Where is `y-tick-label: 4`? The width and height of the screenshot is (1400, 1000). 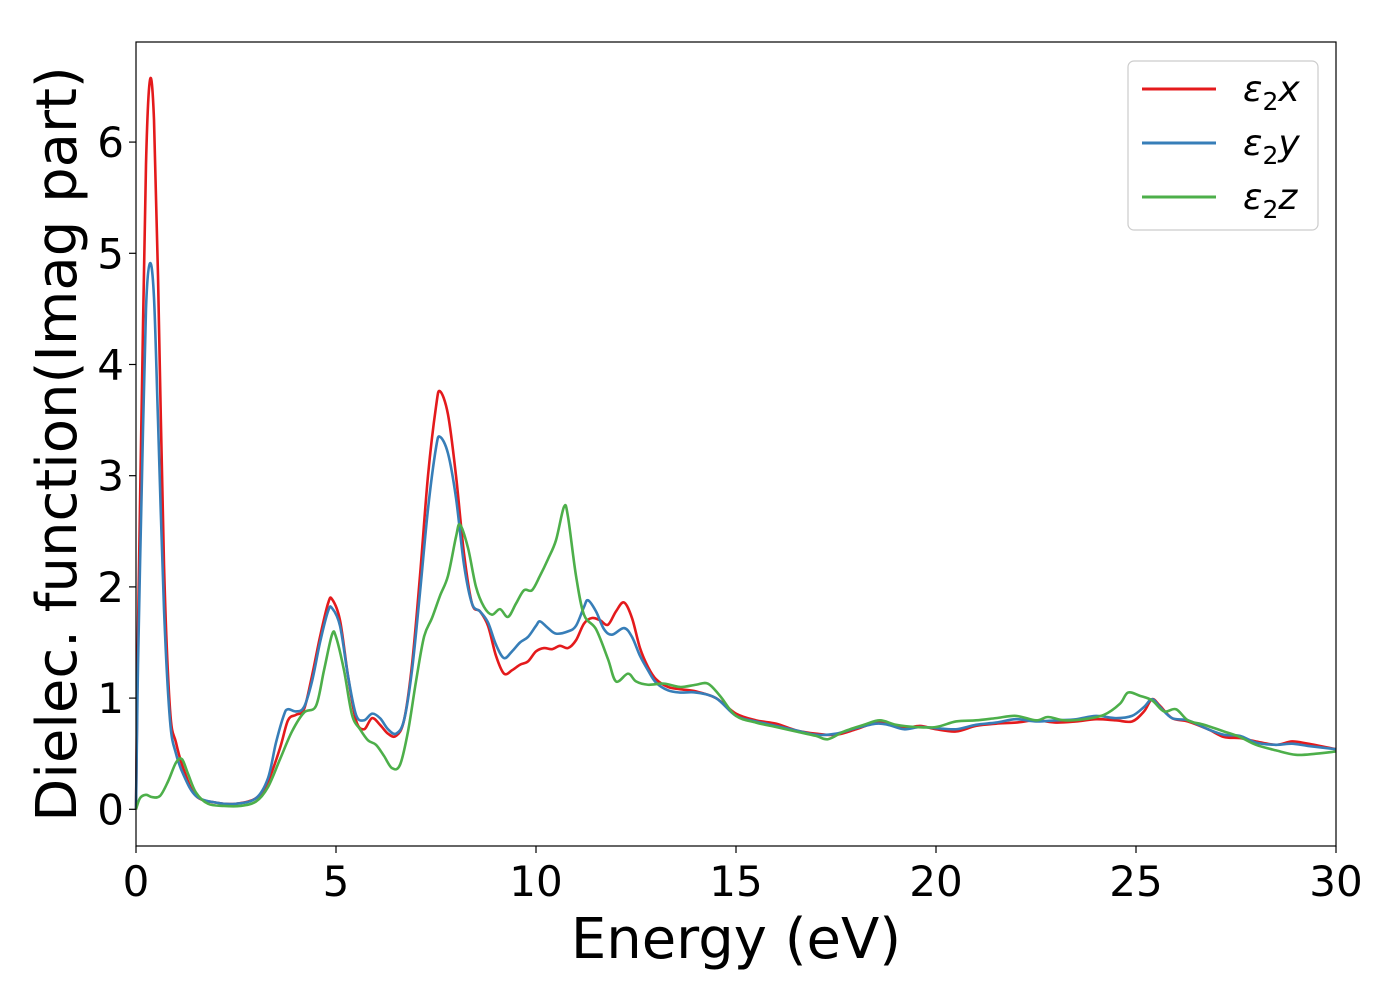 y-tick-label: 4 is located at coordinates (110, 364).